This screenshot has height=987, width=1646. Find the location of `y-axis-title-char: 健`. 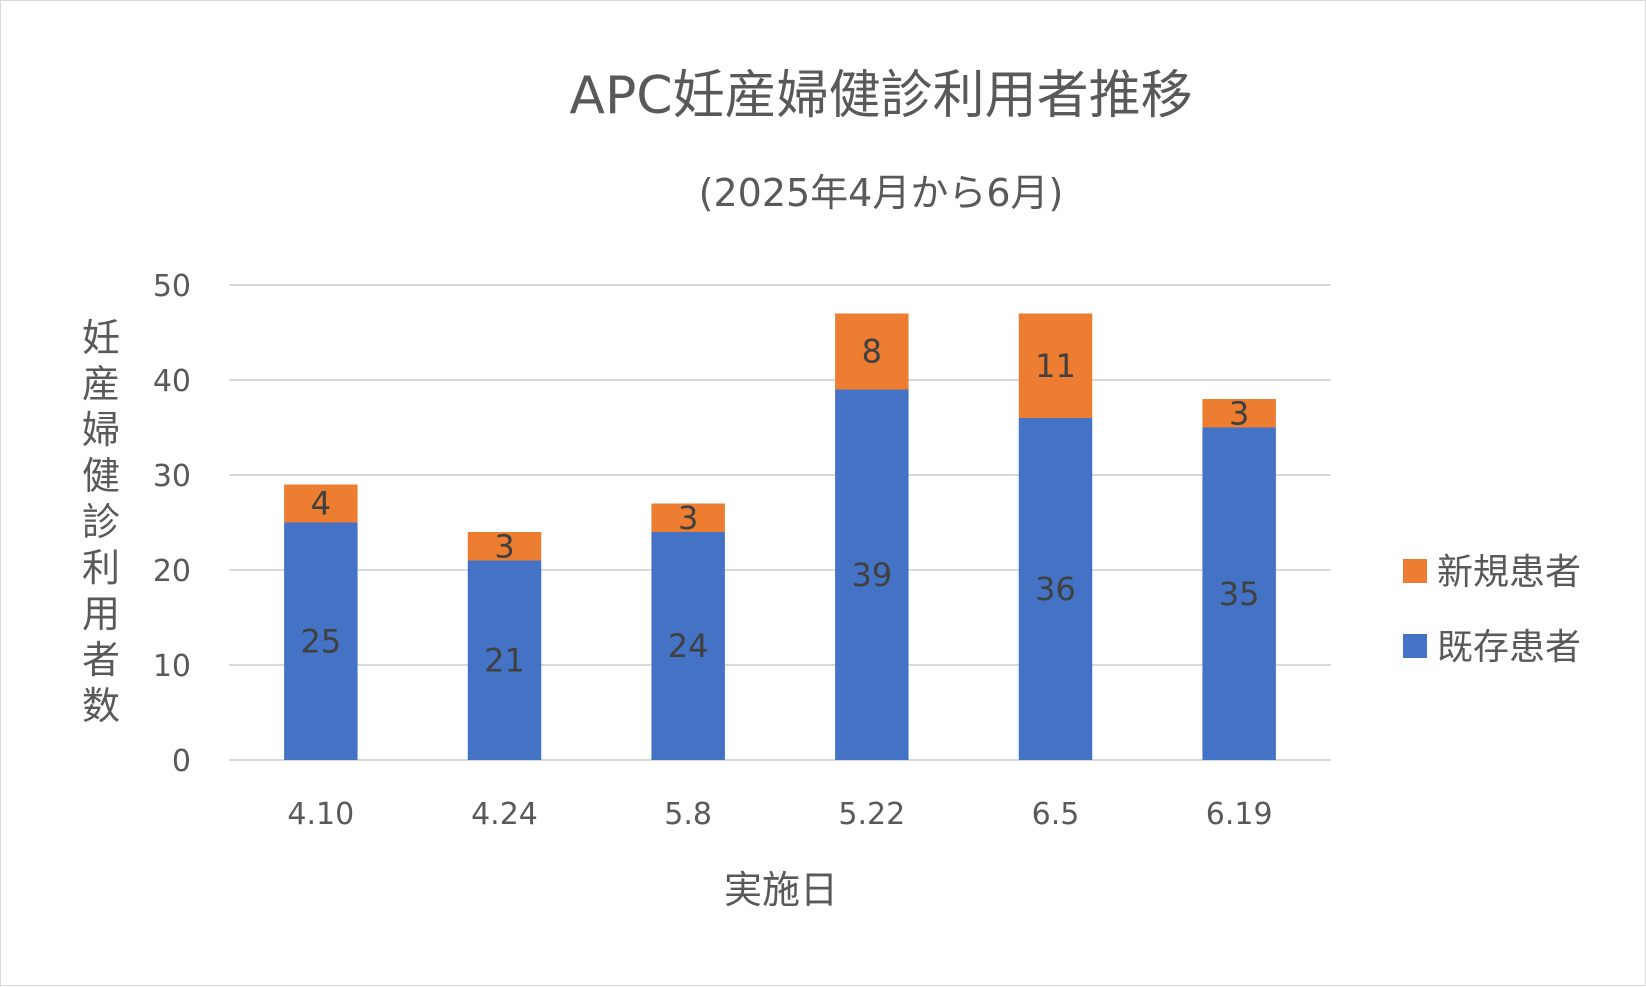

y-axis-title-char: 健 is located at coordinates (101, 476).